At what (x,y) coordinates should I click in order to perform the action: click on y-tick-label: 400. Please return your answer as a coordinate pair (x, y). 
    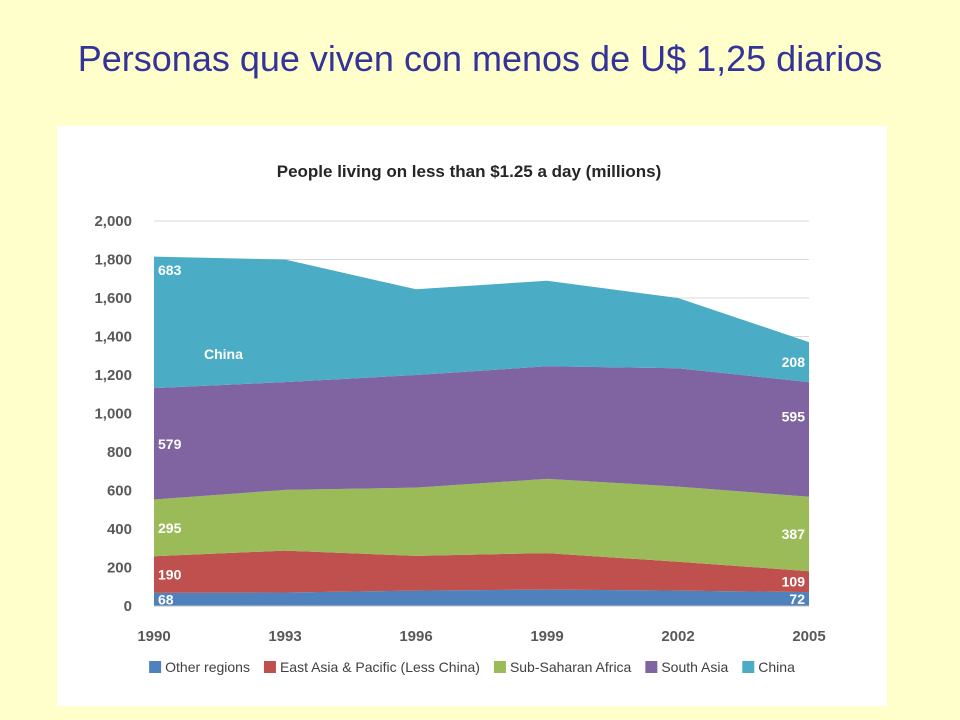
    Looking at the image, I should click on (119, 529).